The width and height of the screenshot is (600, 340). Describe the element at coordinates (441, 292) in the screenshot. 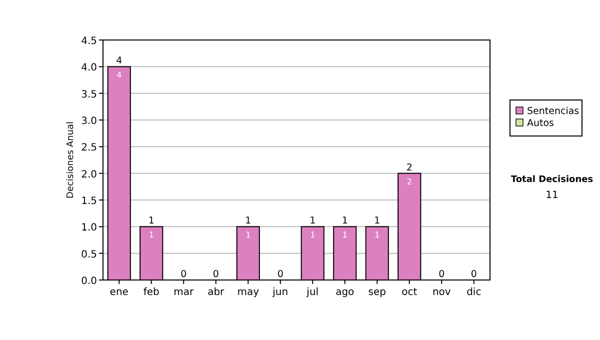

I see `x-tick-label: nov` at that location.